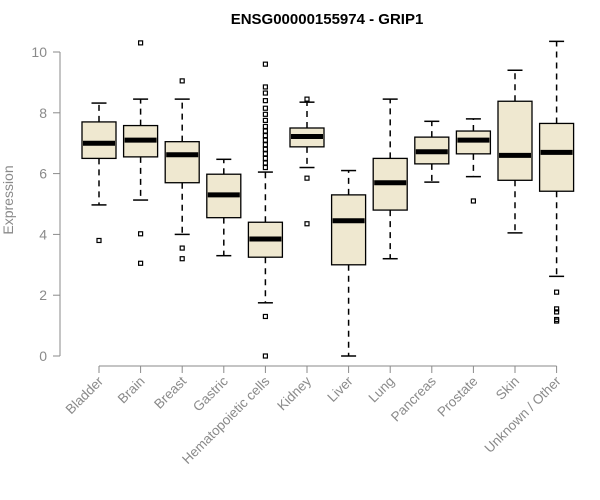  What do you see at coordinates (457, 397) in the screenshot?
I see `x-tick-label: Prostate` at bounding box center [457, 397].